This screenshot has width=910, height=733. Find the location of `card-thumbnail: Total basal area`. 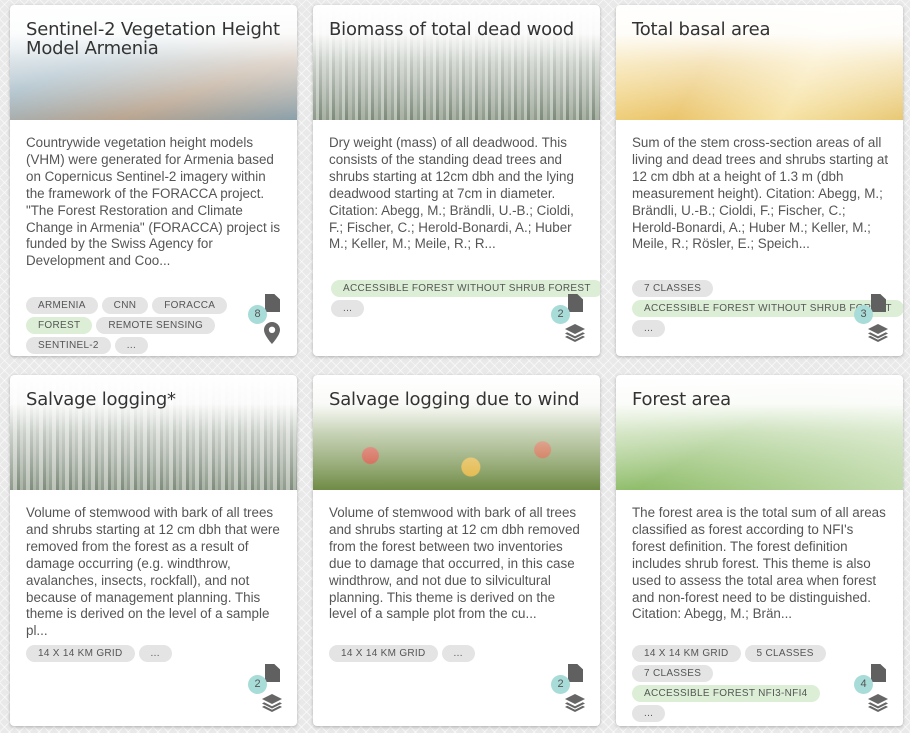

card-thumbnail: Total basal area is located at coordinates (759, 62).